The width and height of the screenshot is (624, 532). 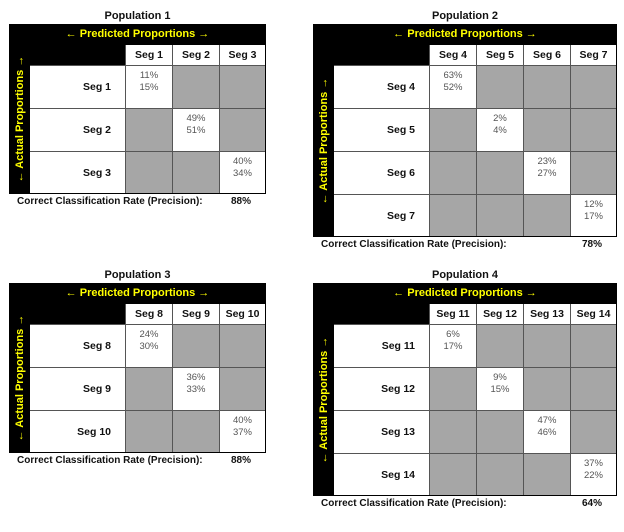 I want to click on actual-proportion: 30%, so click(x=149, y=346).